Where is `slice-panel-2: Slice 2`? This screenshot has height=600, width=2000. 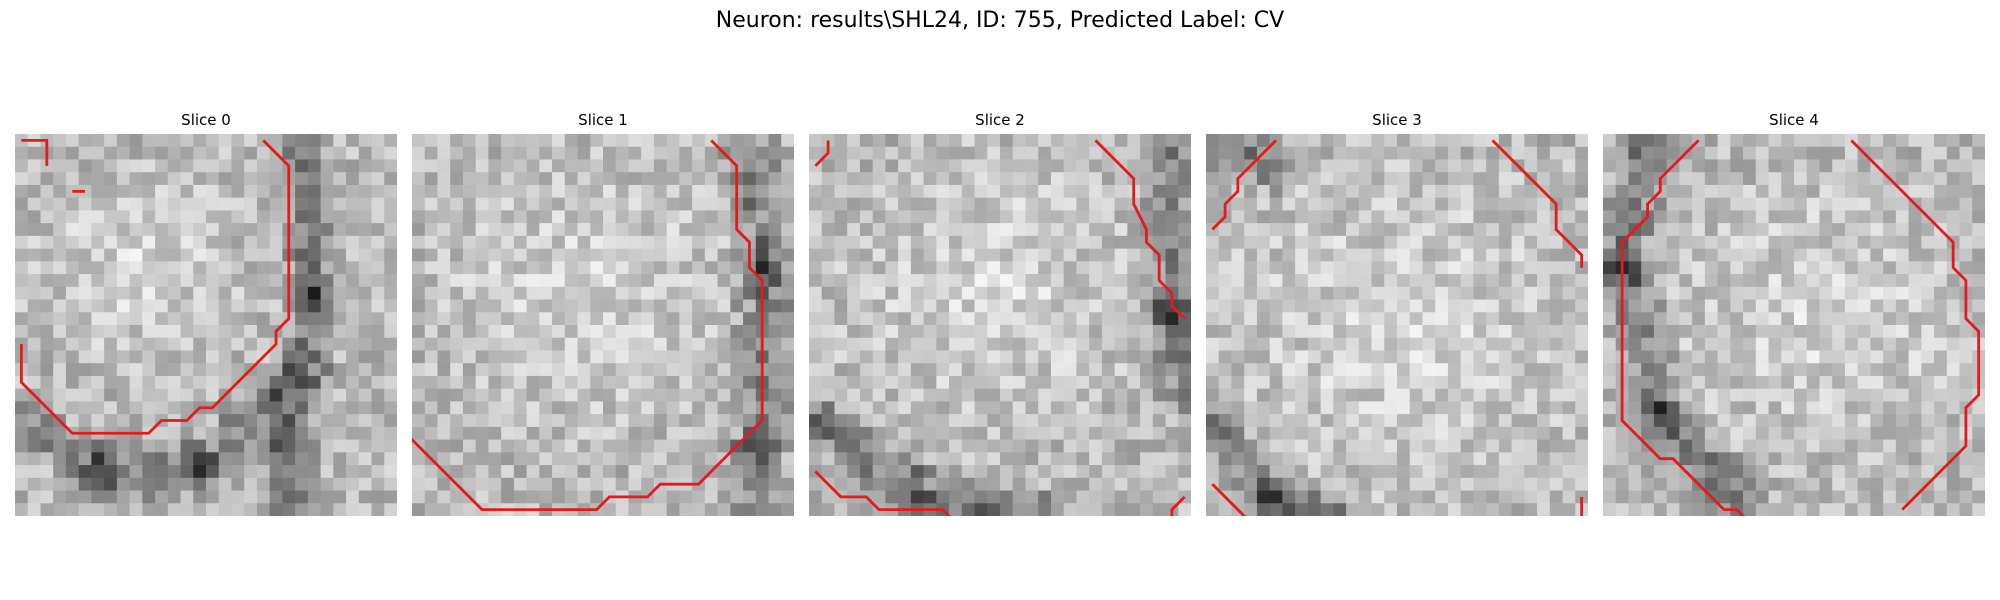
slice-panel-2: Slice 2 is located at coordinates (1000, 313).